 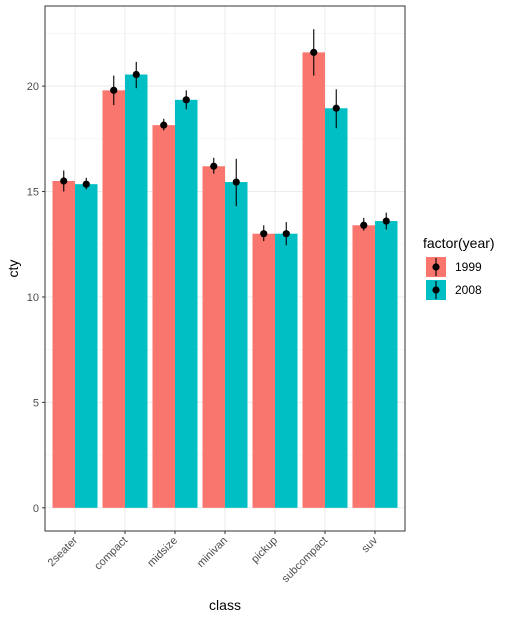 I want to click on bar-1999-compact, so click(x=113, y=299).